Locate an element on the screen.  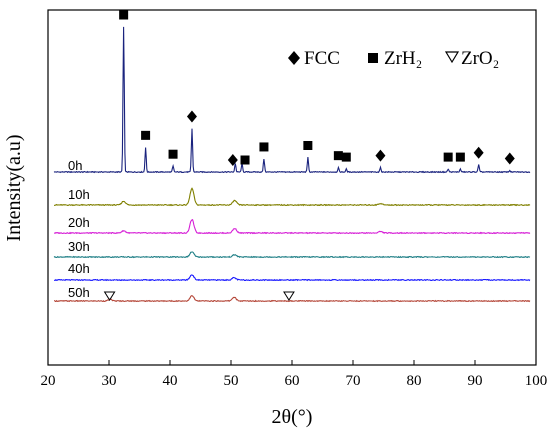
legend-zrh2-symbol is located at coordinates (373, 58).